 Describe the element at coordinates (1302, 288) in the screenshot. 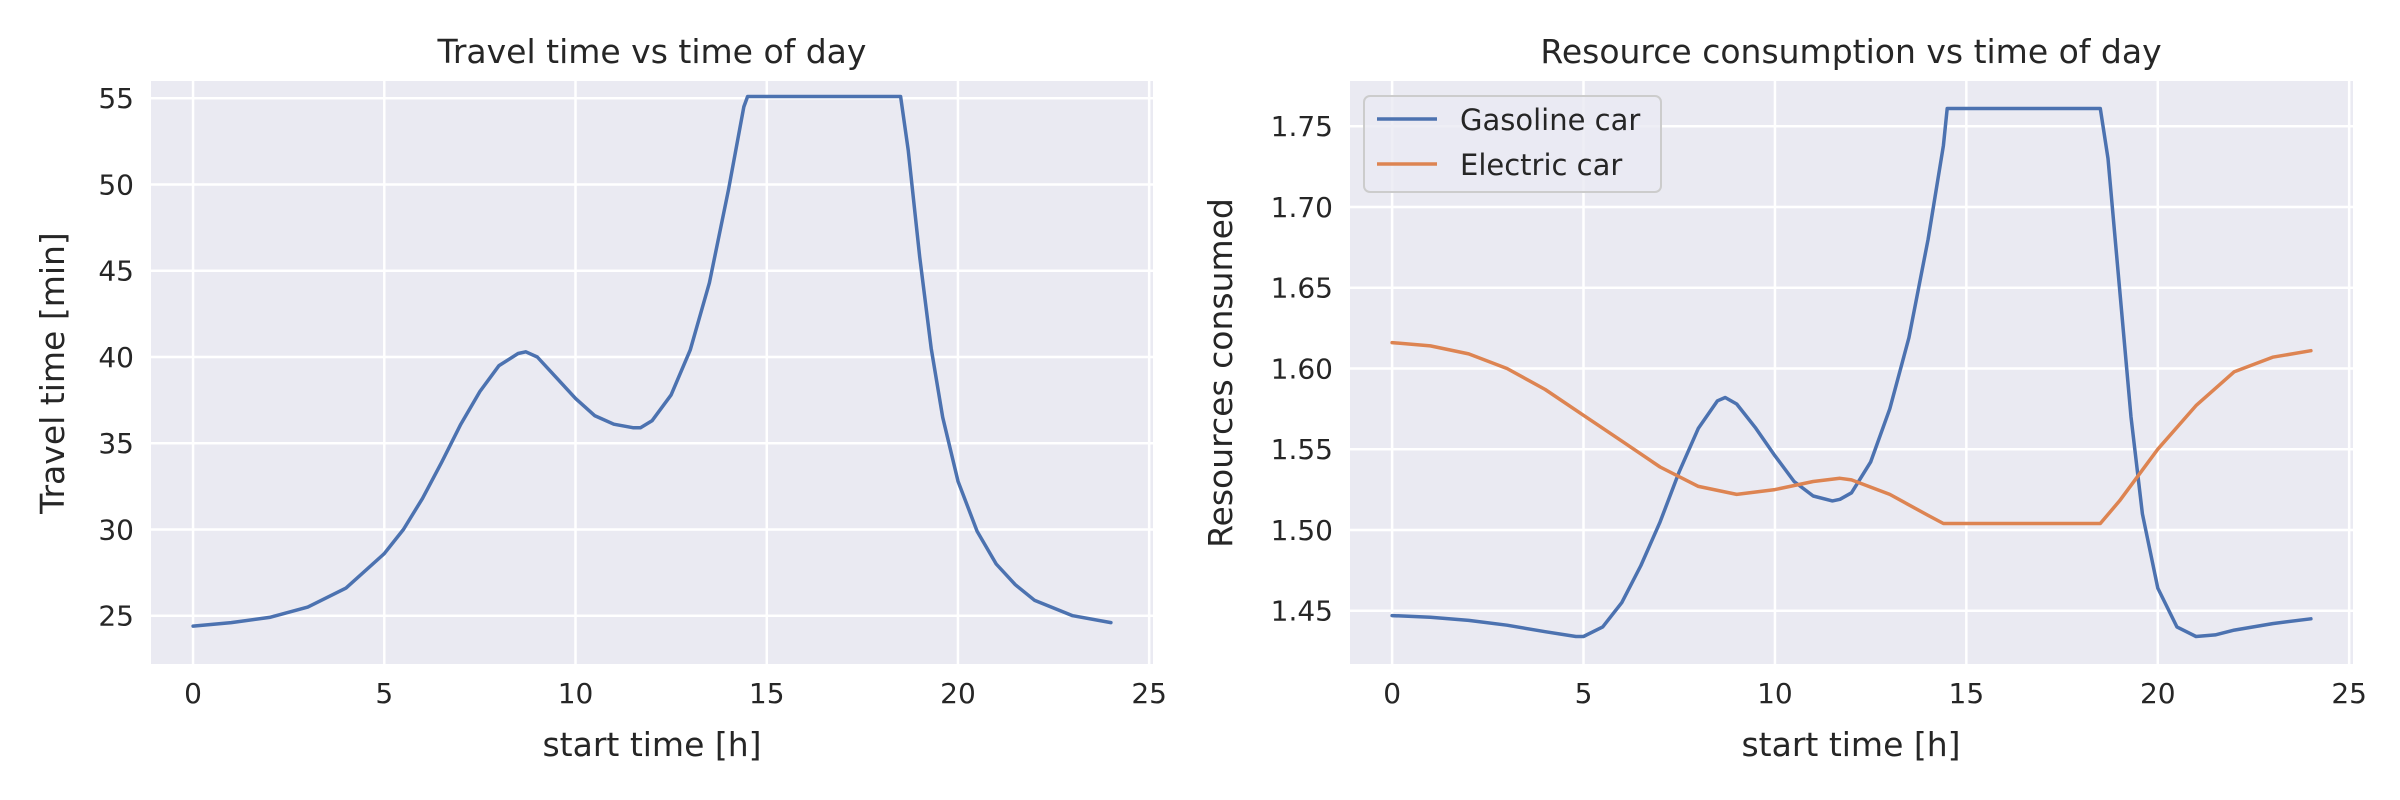

I see `y-tick-label: 1.65` at that location.